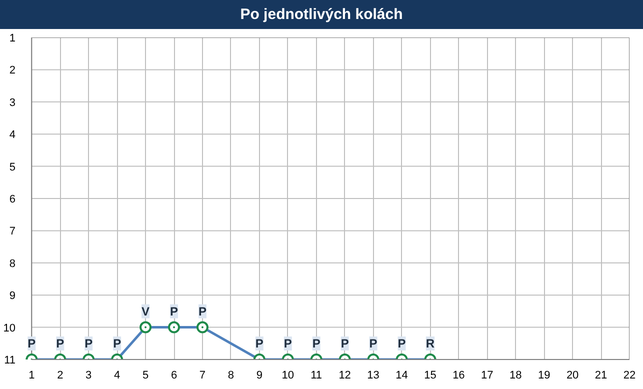 This screenshot has height=389, width=643. I want to click on x-tick-label: 18, so click(516, 376).